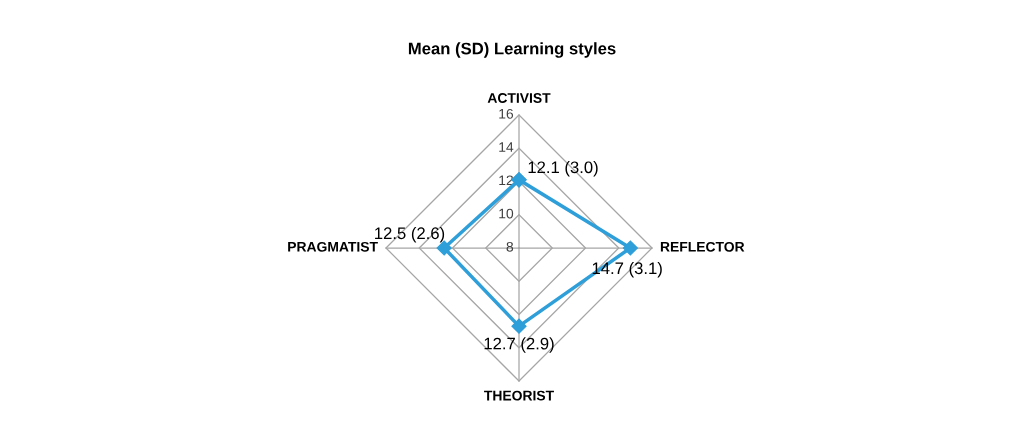 The width and height of the screenshot is (1024, 425). What do you see at coordinates (506, 147) in the screenshot?
I see `y-tick-label: 14` at bounding box center [506, 147].